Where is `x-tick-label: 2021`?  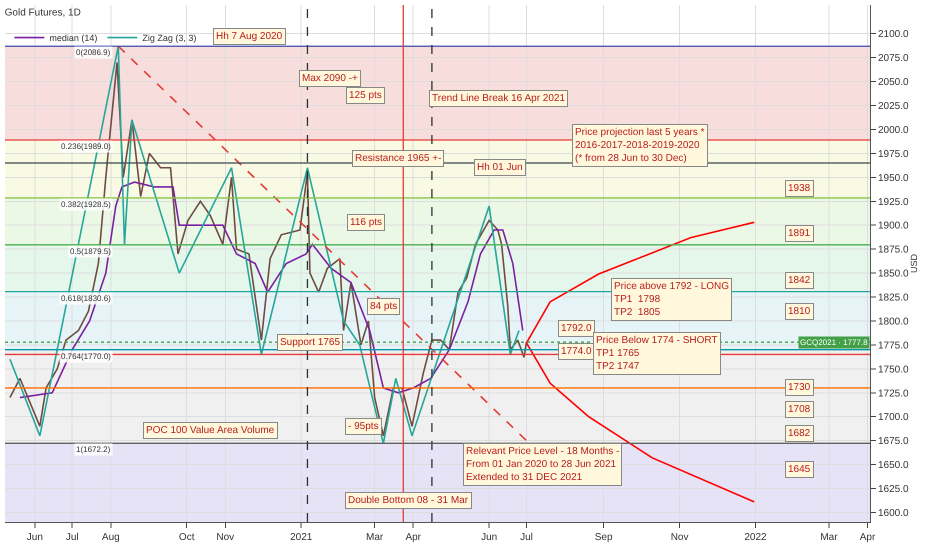 x-tick-label: 2021 is located at coordinates (301, 537).